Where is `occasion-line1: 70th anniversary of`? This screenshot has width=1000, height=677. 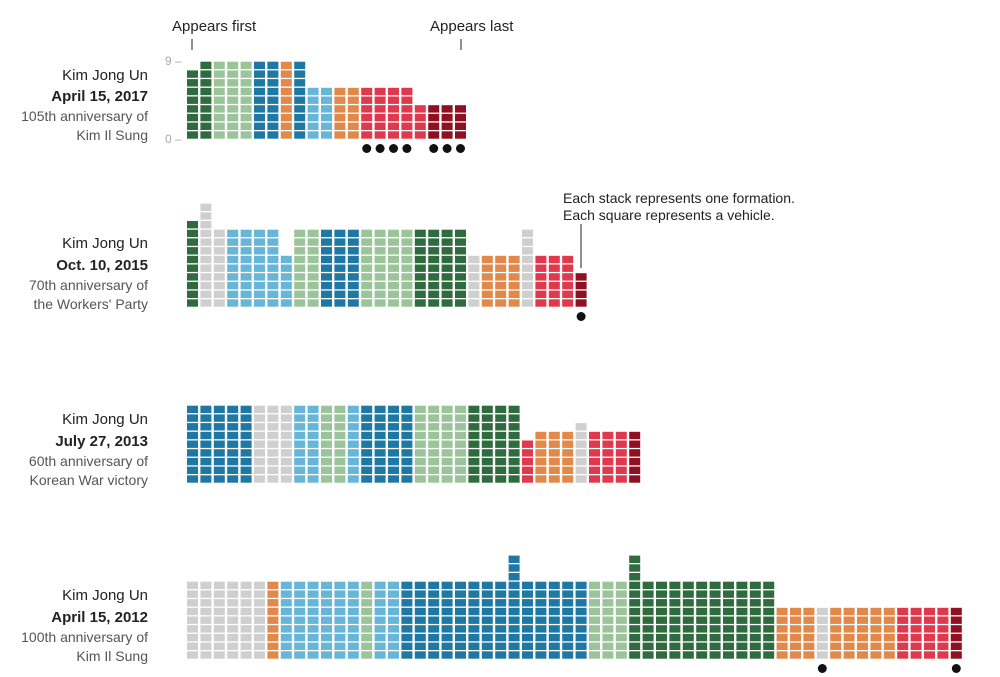 occasion-line1: 70th anniversary of is located at coordinates (88, 285).